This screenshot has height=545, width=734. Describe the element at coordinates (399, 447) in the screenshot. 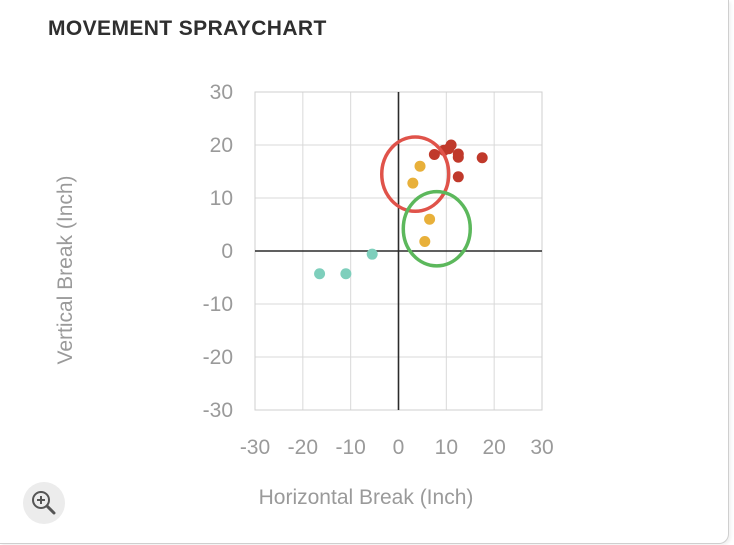

I see `x-tick-label: 0` at that location.